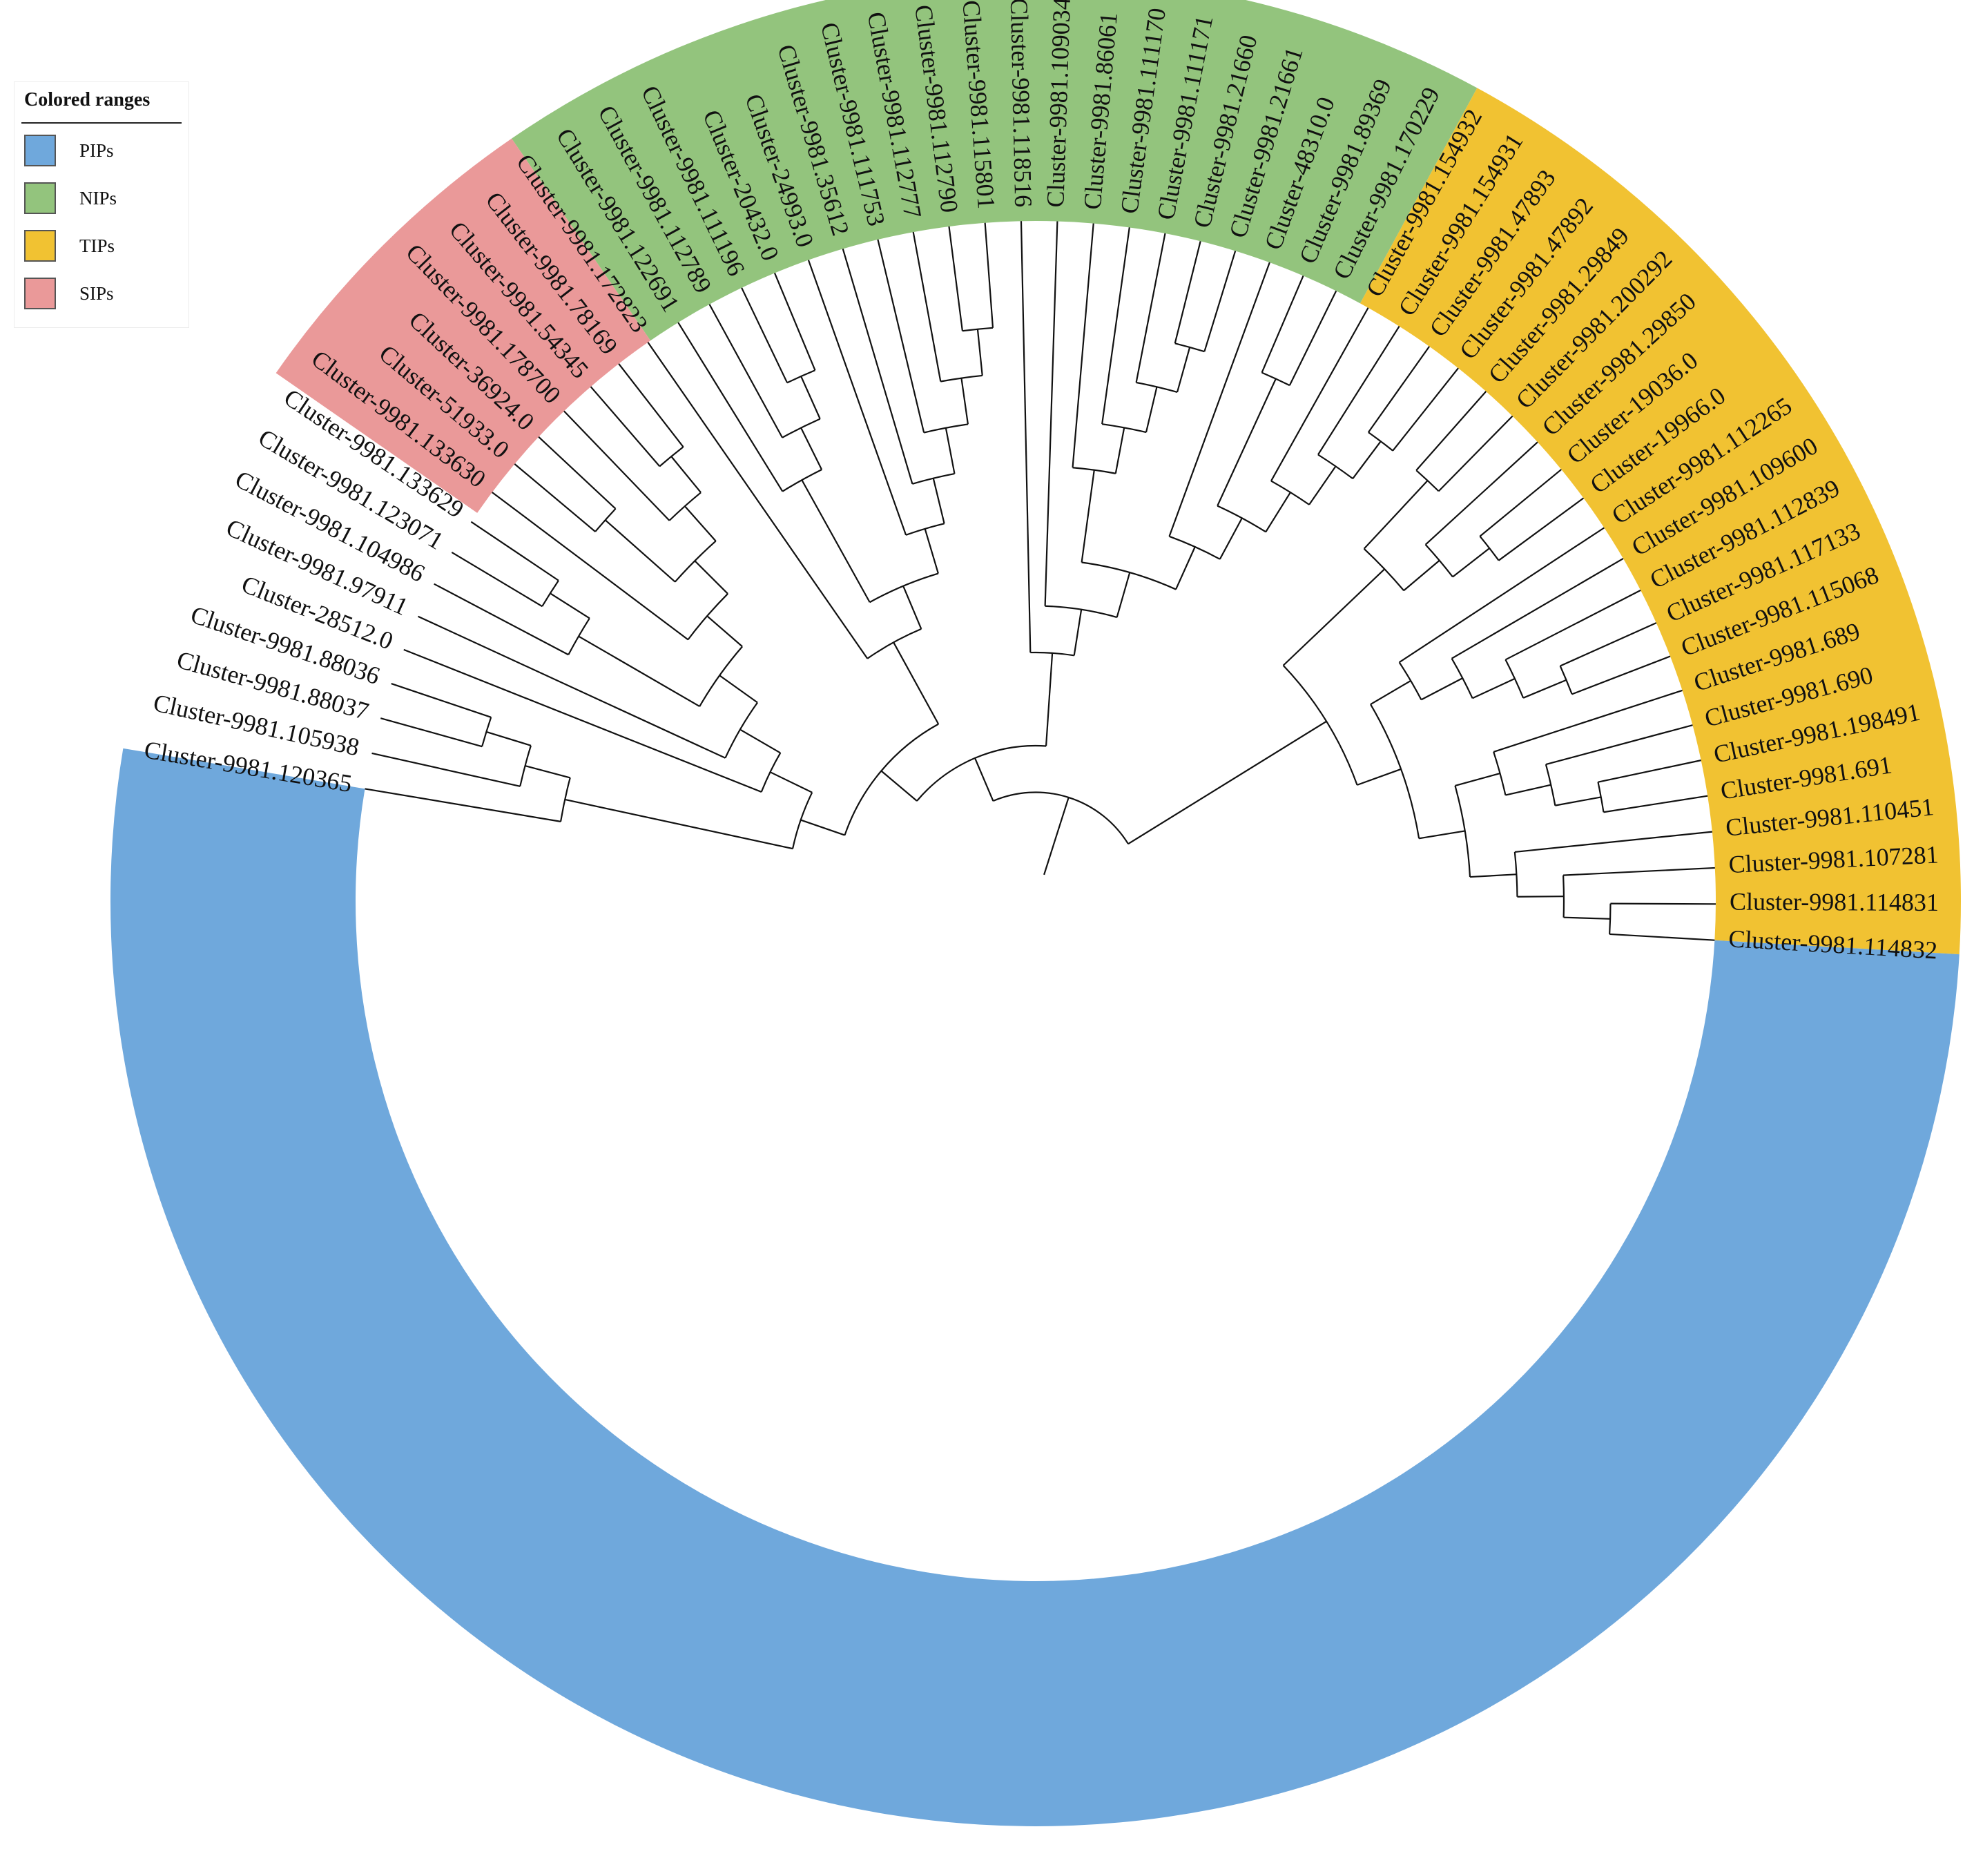 Image resolution: width=1974 pixels, height=1876 pixels. Describe the element at coordinates (98, 198) in the screenshot. I see `legend-label-nips: NIPs` at that location.